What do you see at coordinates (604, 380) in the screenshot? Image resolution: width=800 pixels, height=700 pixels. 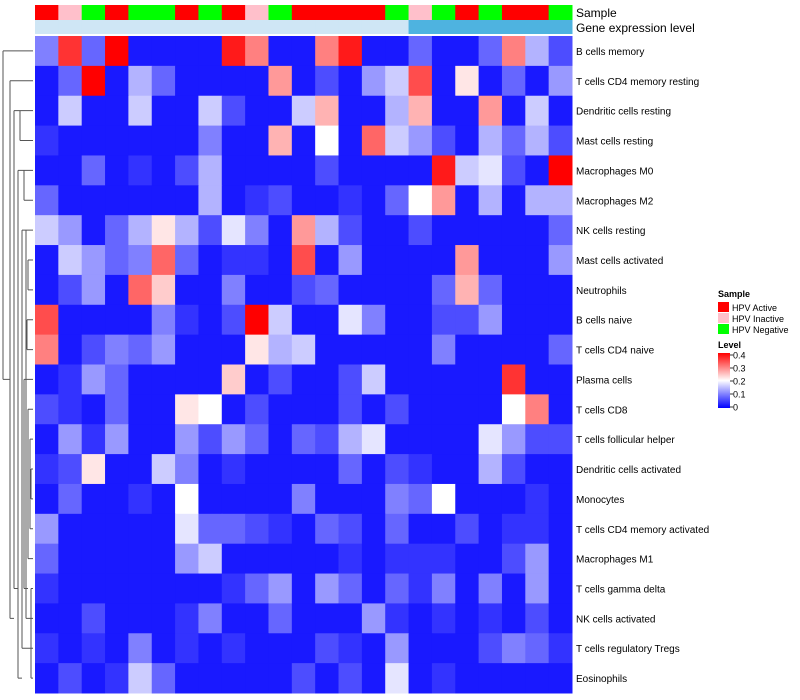 I see `row-label: Plasma cells` at bounding box center [604, 380].